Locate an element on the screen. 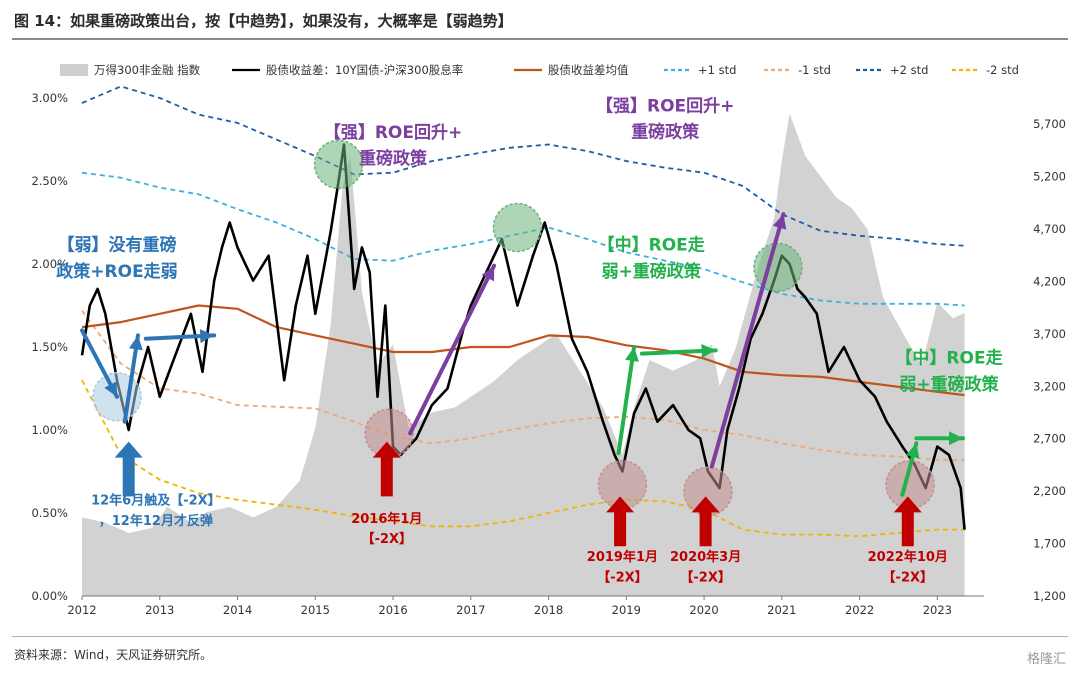 The image size is (1080, 676). x-tick-label: 2012 is located at coordinates (81, 610).